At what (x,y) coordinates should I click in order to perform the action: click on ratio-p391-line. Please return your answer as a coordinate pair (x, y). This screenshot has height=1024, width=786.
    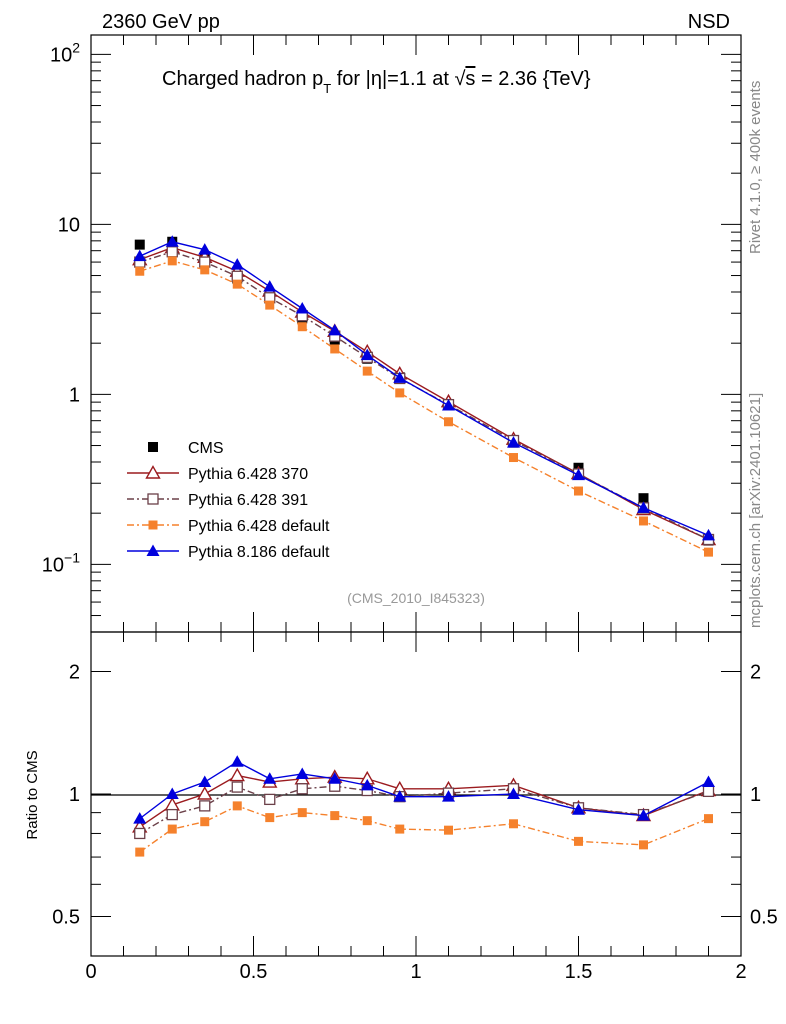
    Looking at the image, I should click on (424, 810).